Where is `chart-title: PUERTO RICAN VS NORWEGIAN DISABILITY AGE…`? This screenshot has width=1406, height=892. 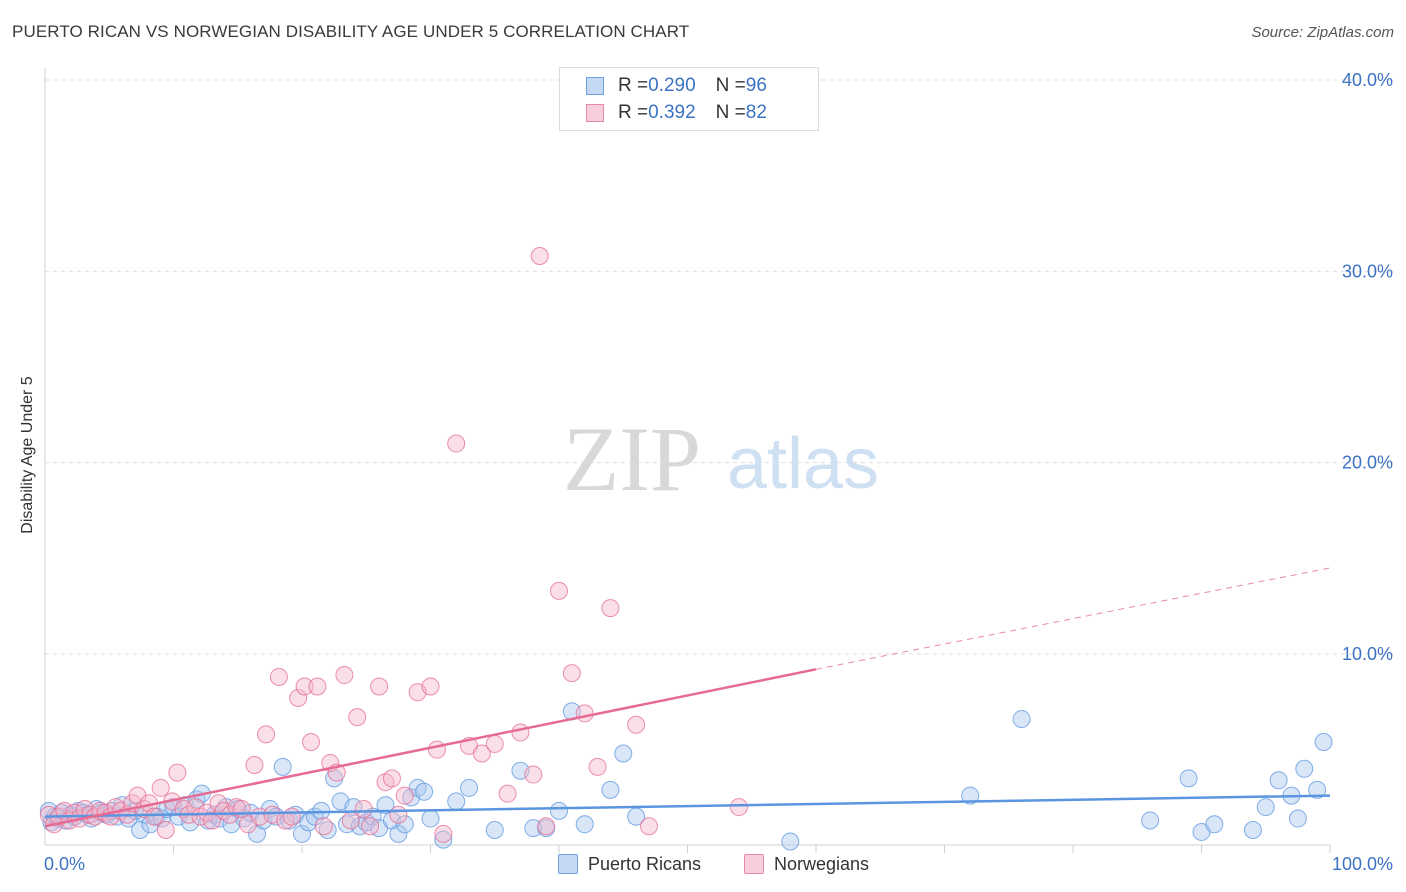 chart-title: PUERTO RICAN VS NORWEGIAN DISABILITY AGE… is located at coordinates (351, 31).